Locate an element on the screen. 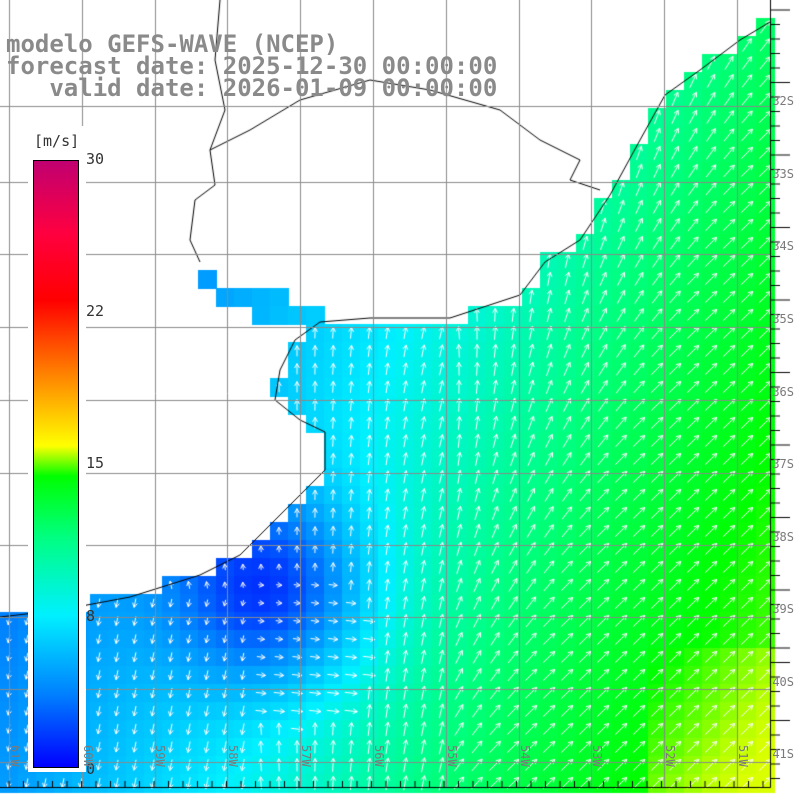  lat-label: 35S is located at coordinates (783, 319).